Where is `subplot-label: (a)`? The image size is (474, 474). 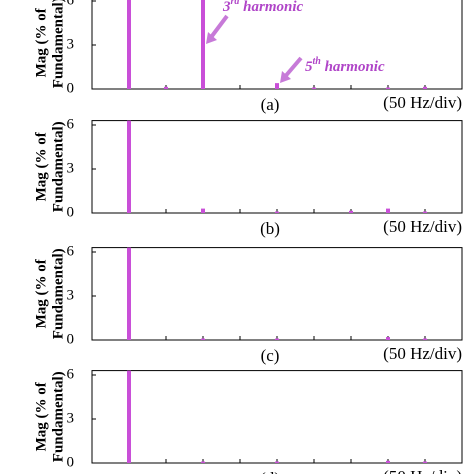
subplot-label: (a) is located at coordinates (270, 104).